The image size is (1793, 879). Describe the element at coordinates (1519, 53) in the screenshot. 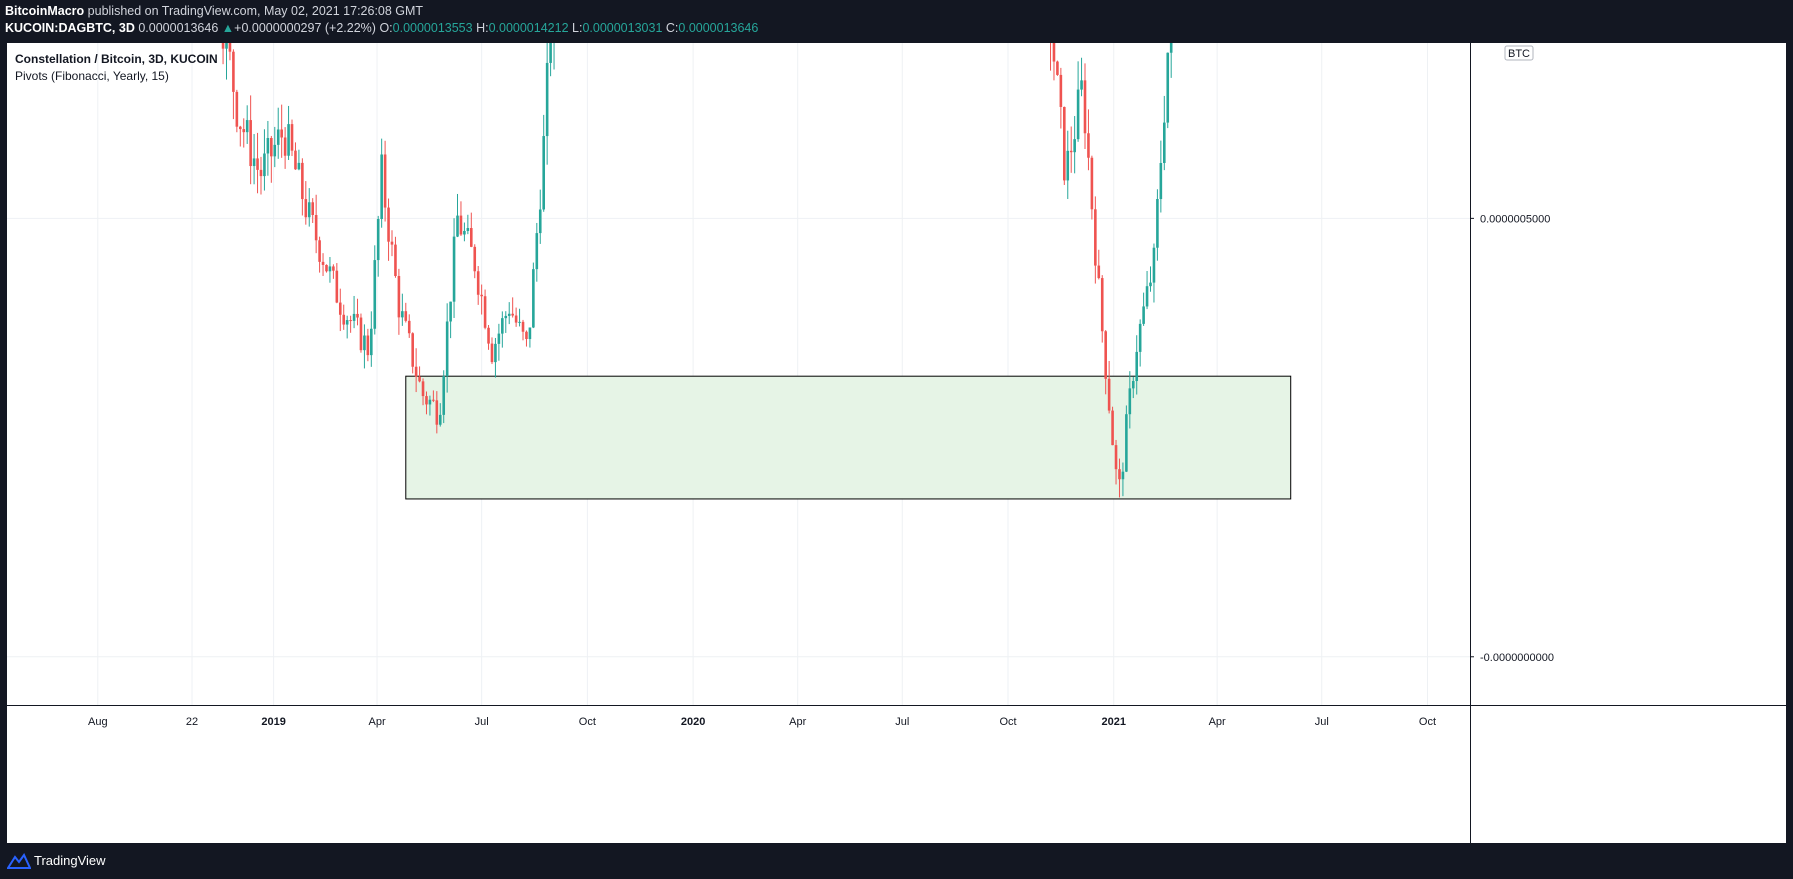

I see `currency-tag-box` at that location.